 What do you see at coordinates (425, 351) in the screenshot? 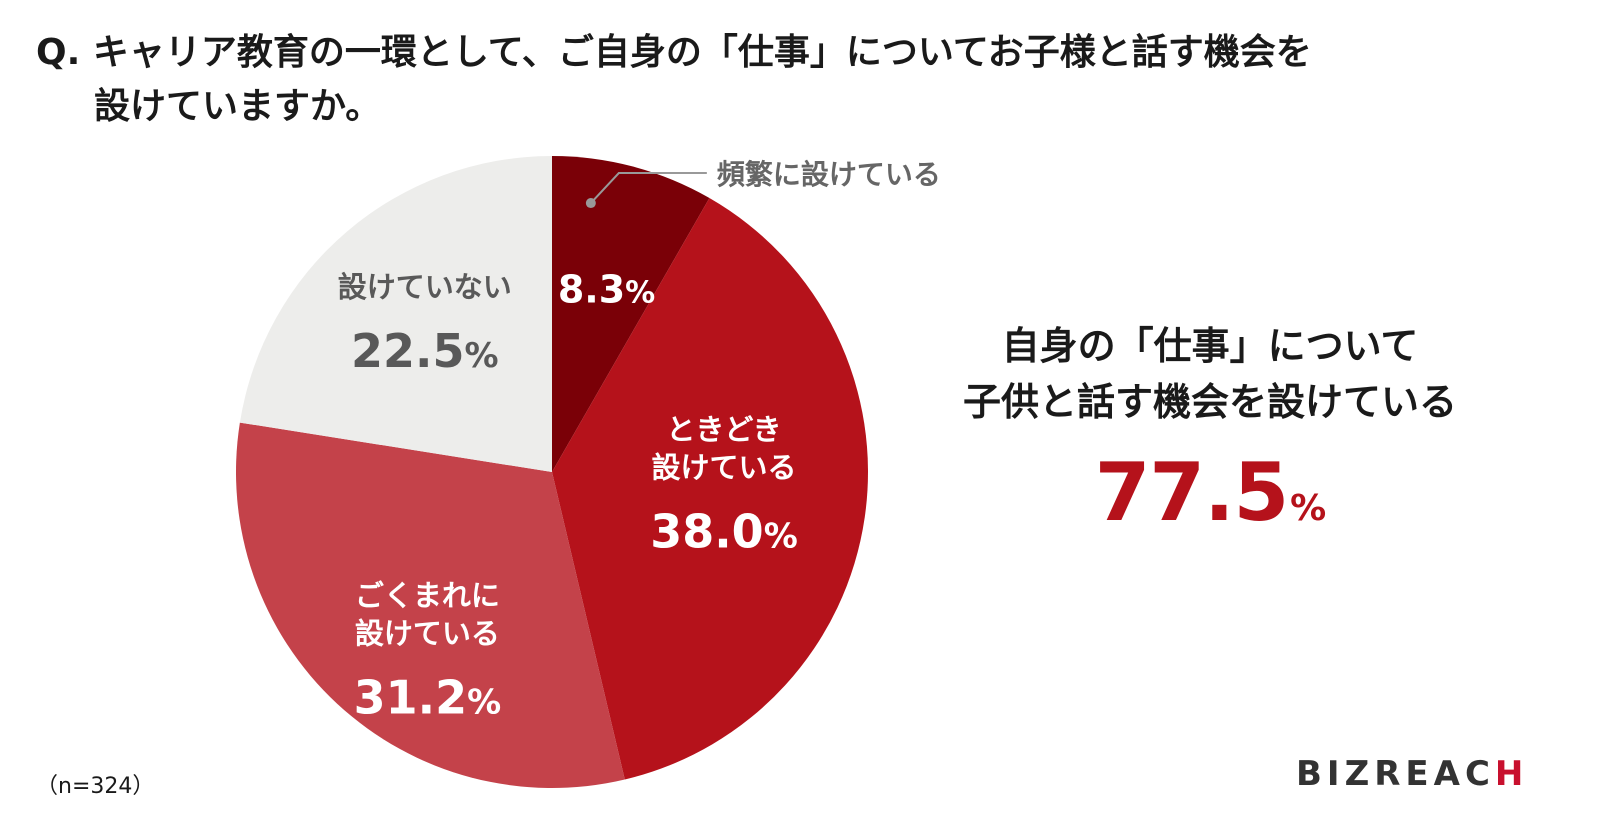
I see `slice-value-4: 22.5%` at bounding box center [425, 351].